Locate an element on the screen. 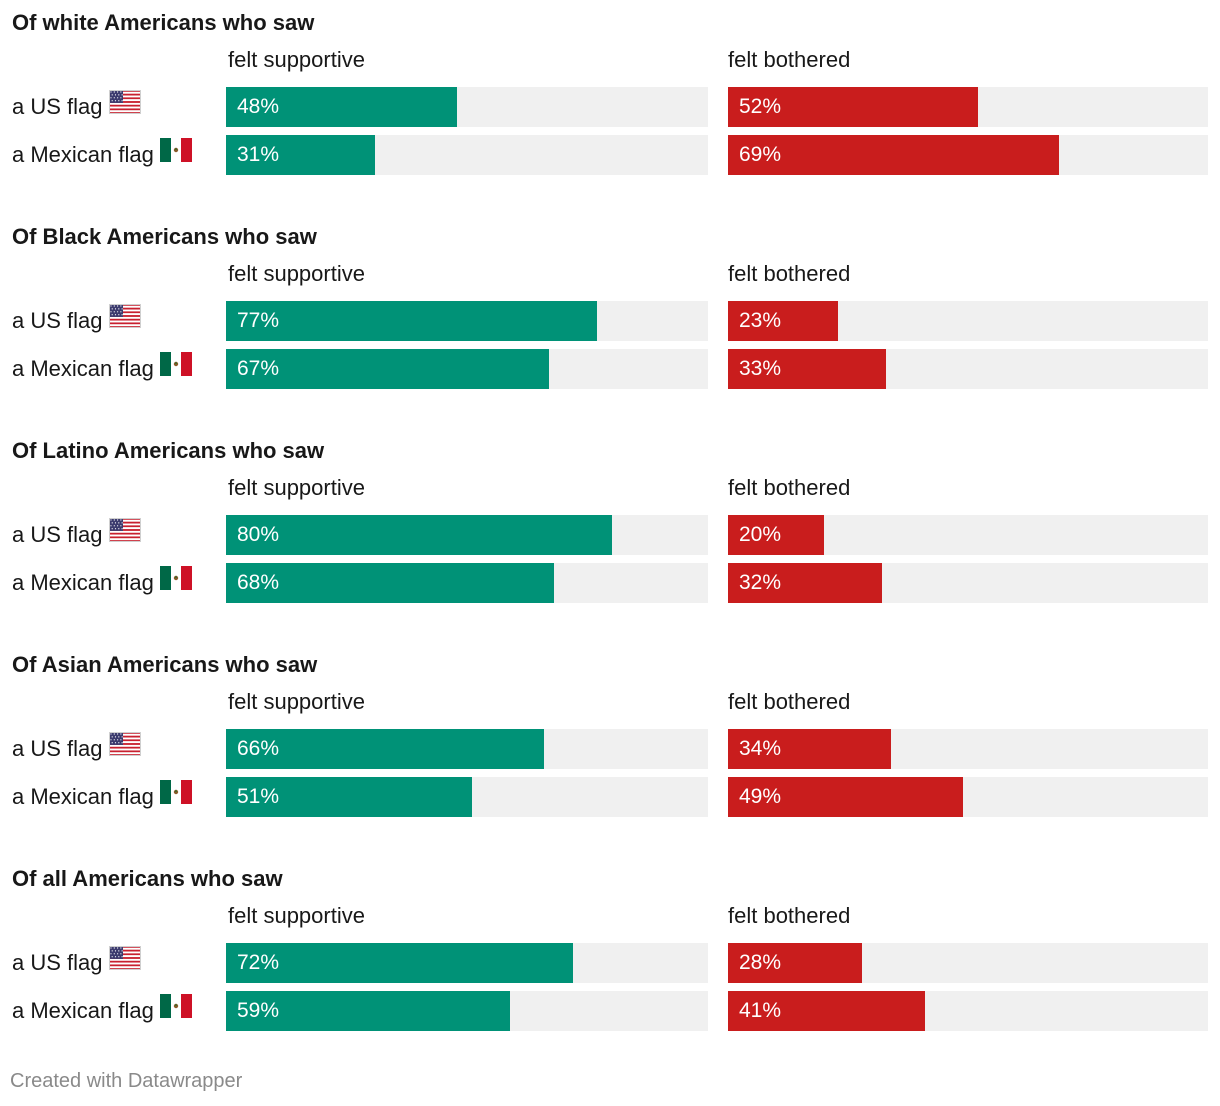  supportive-bar-track: 31% is located at coordinates (467, 155).